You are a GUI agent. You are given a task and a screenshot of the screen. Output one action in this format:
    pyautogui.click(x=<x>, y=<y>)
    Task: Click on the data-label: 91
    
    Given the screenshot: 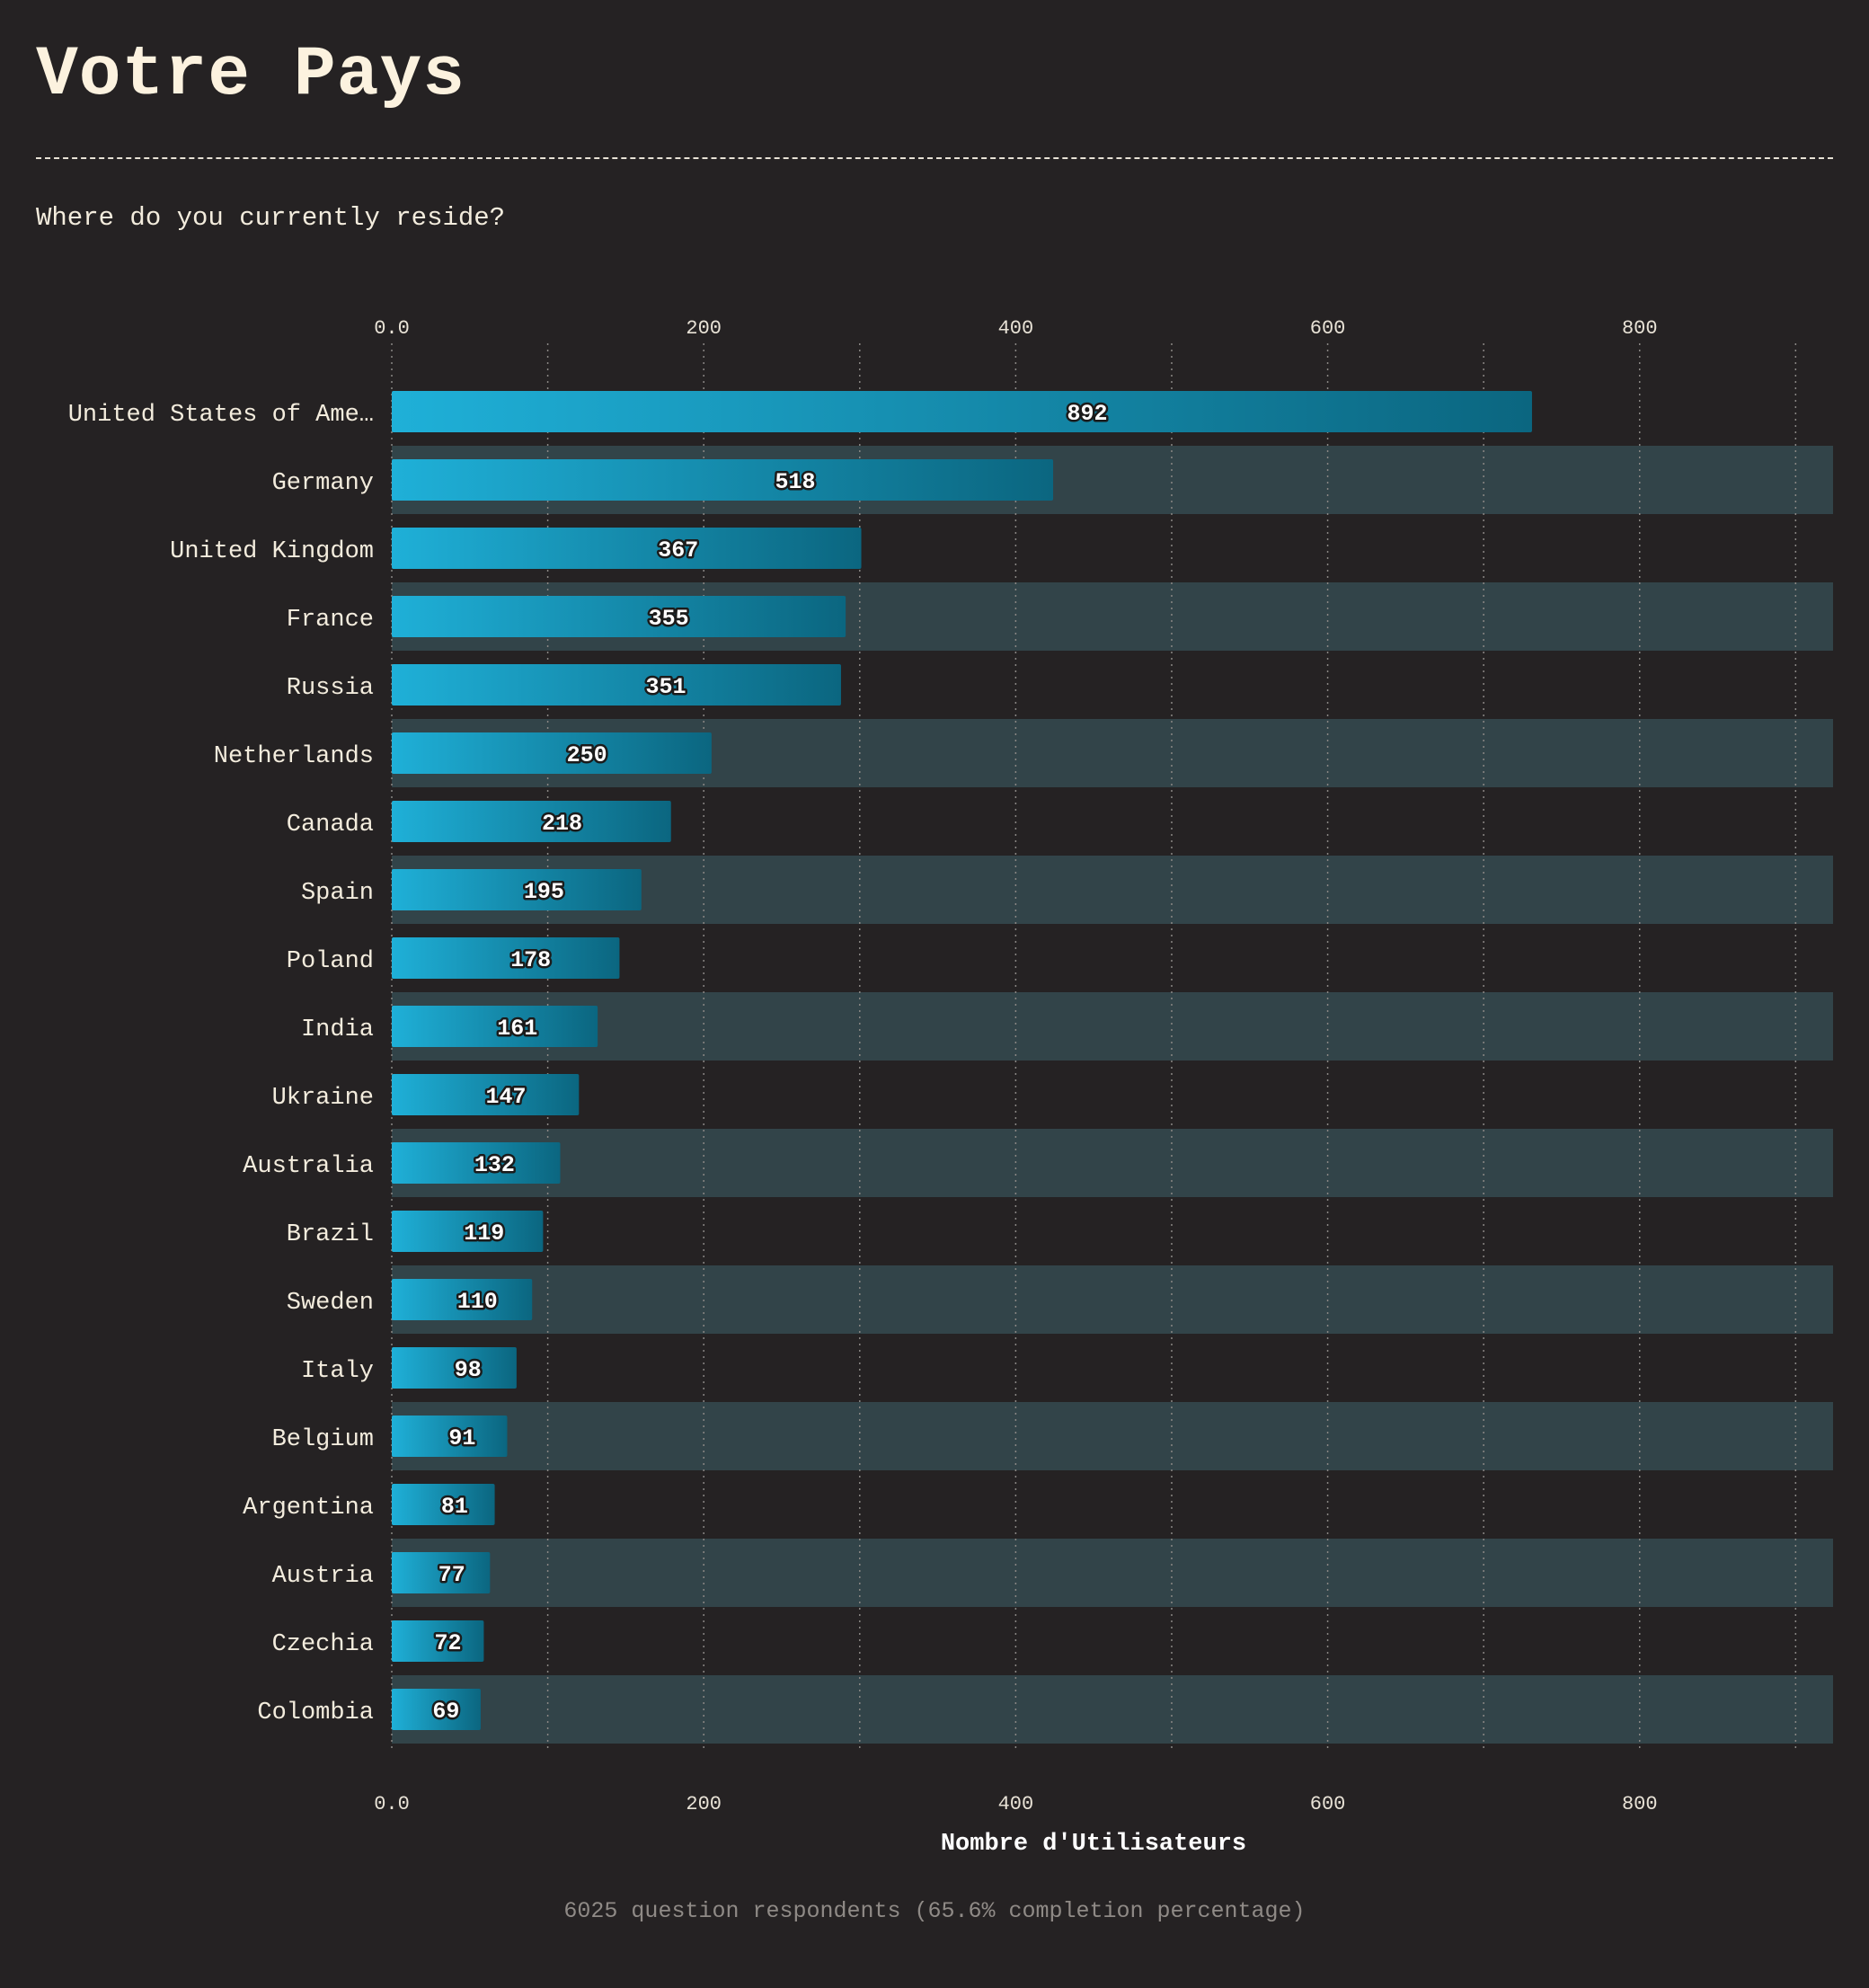 What is the action you would take?
    pyautogui.click(x=461, y=1438)
    